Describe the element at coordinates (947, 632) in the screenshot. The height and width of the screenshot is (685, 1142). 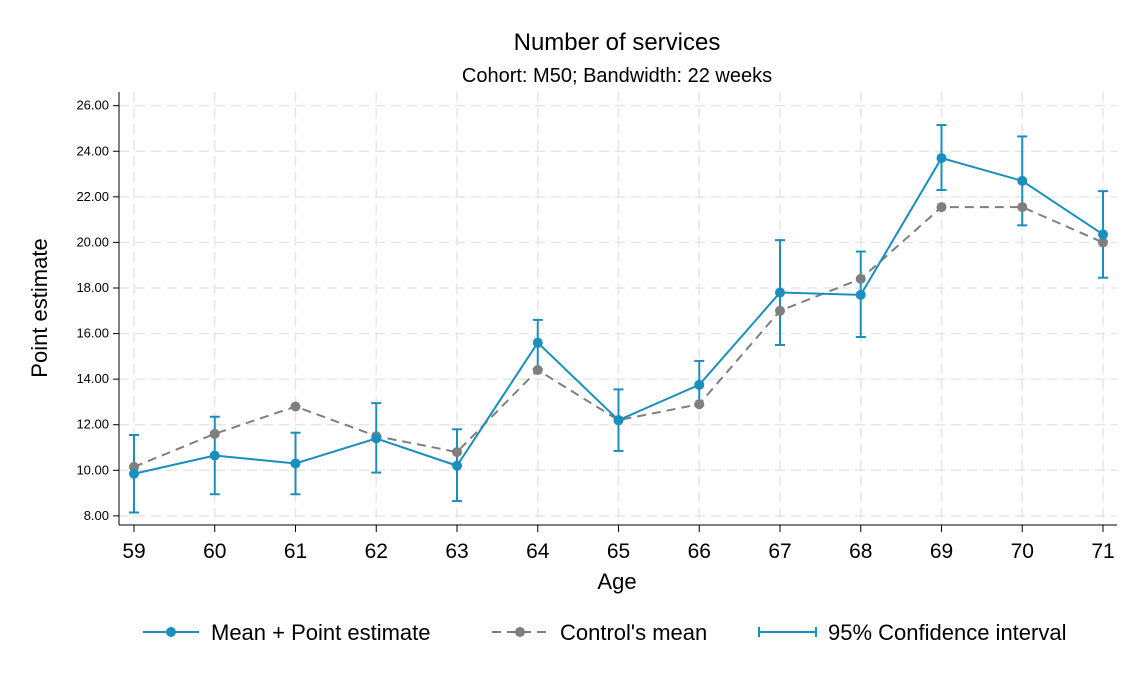
I see `legend-ci-label: 95% Confidence interval` at that location.